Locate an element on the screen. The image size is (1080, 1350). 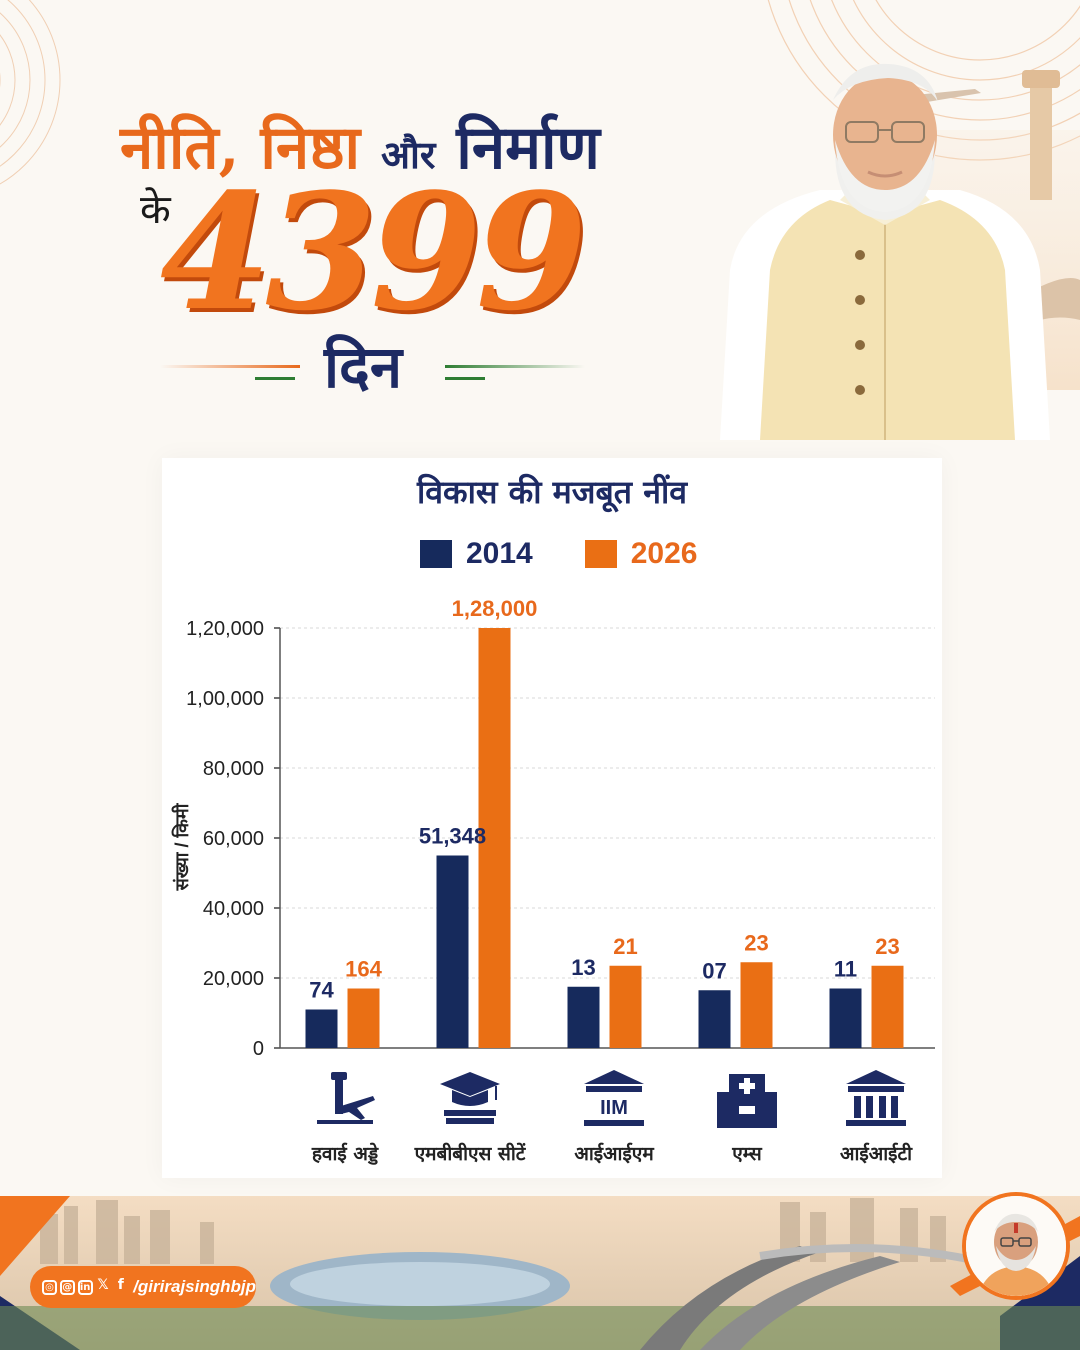
divider-dash-right is located at coordinates (465, 378).